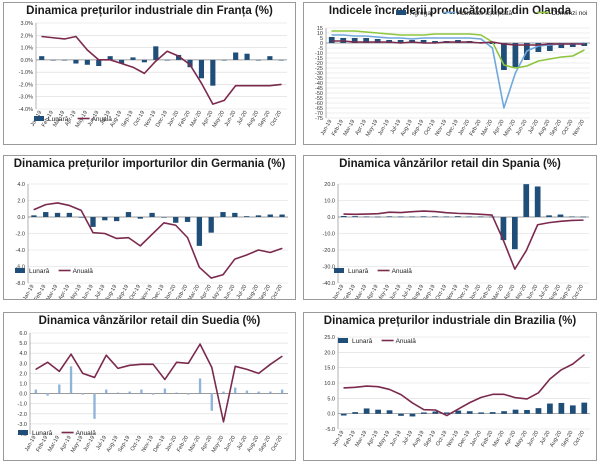 This screenshot has height=463, width=600. What do you see at coordinates (20, 235) in the screenshot?
I see `y-tick-label: -2.0` at bounding box center [20, 235].